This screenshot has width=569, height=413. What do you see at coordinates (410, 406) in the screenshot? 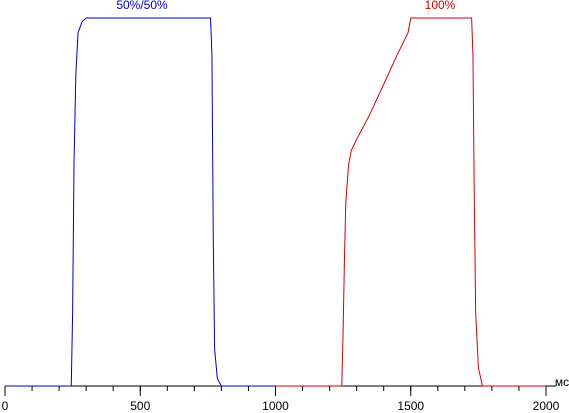
I see `x-tick-label: 1500` at bounding box center [410, 406].